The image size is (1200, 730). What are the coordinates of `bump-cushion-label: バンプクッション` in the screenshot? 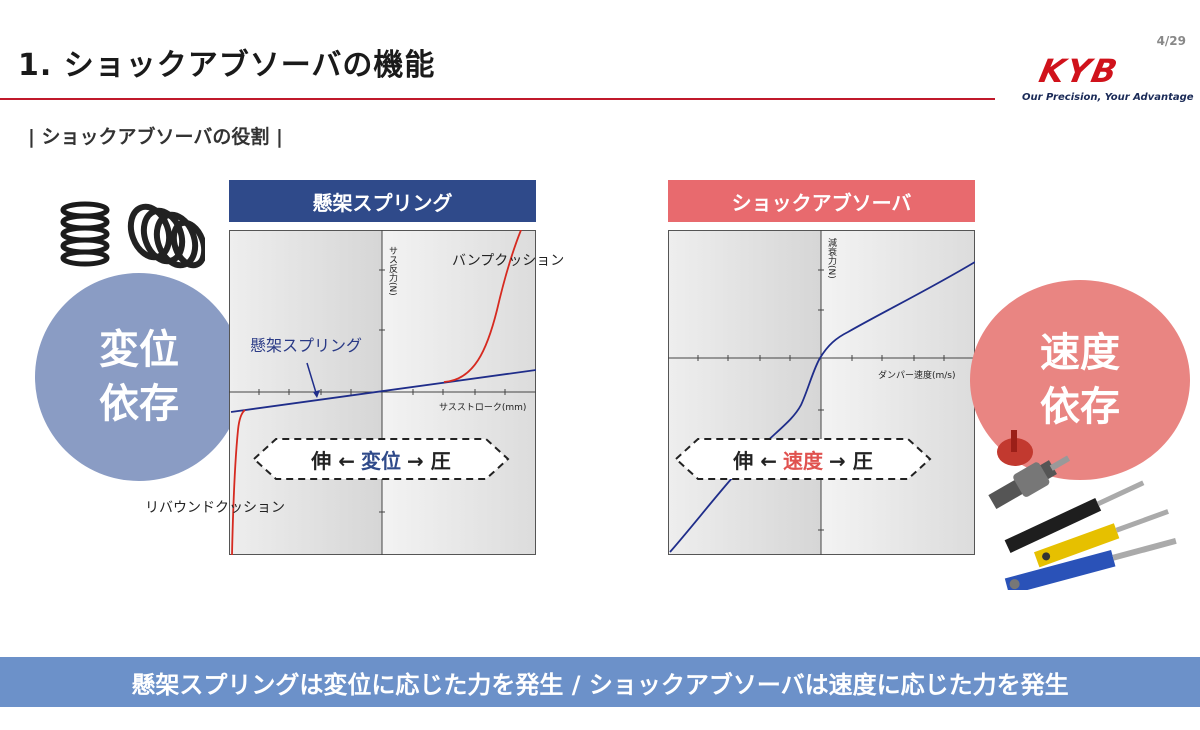 It's located at (508, 261).